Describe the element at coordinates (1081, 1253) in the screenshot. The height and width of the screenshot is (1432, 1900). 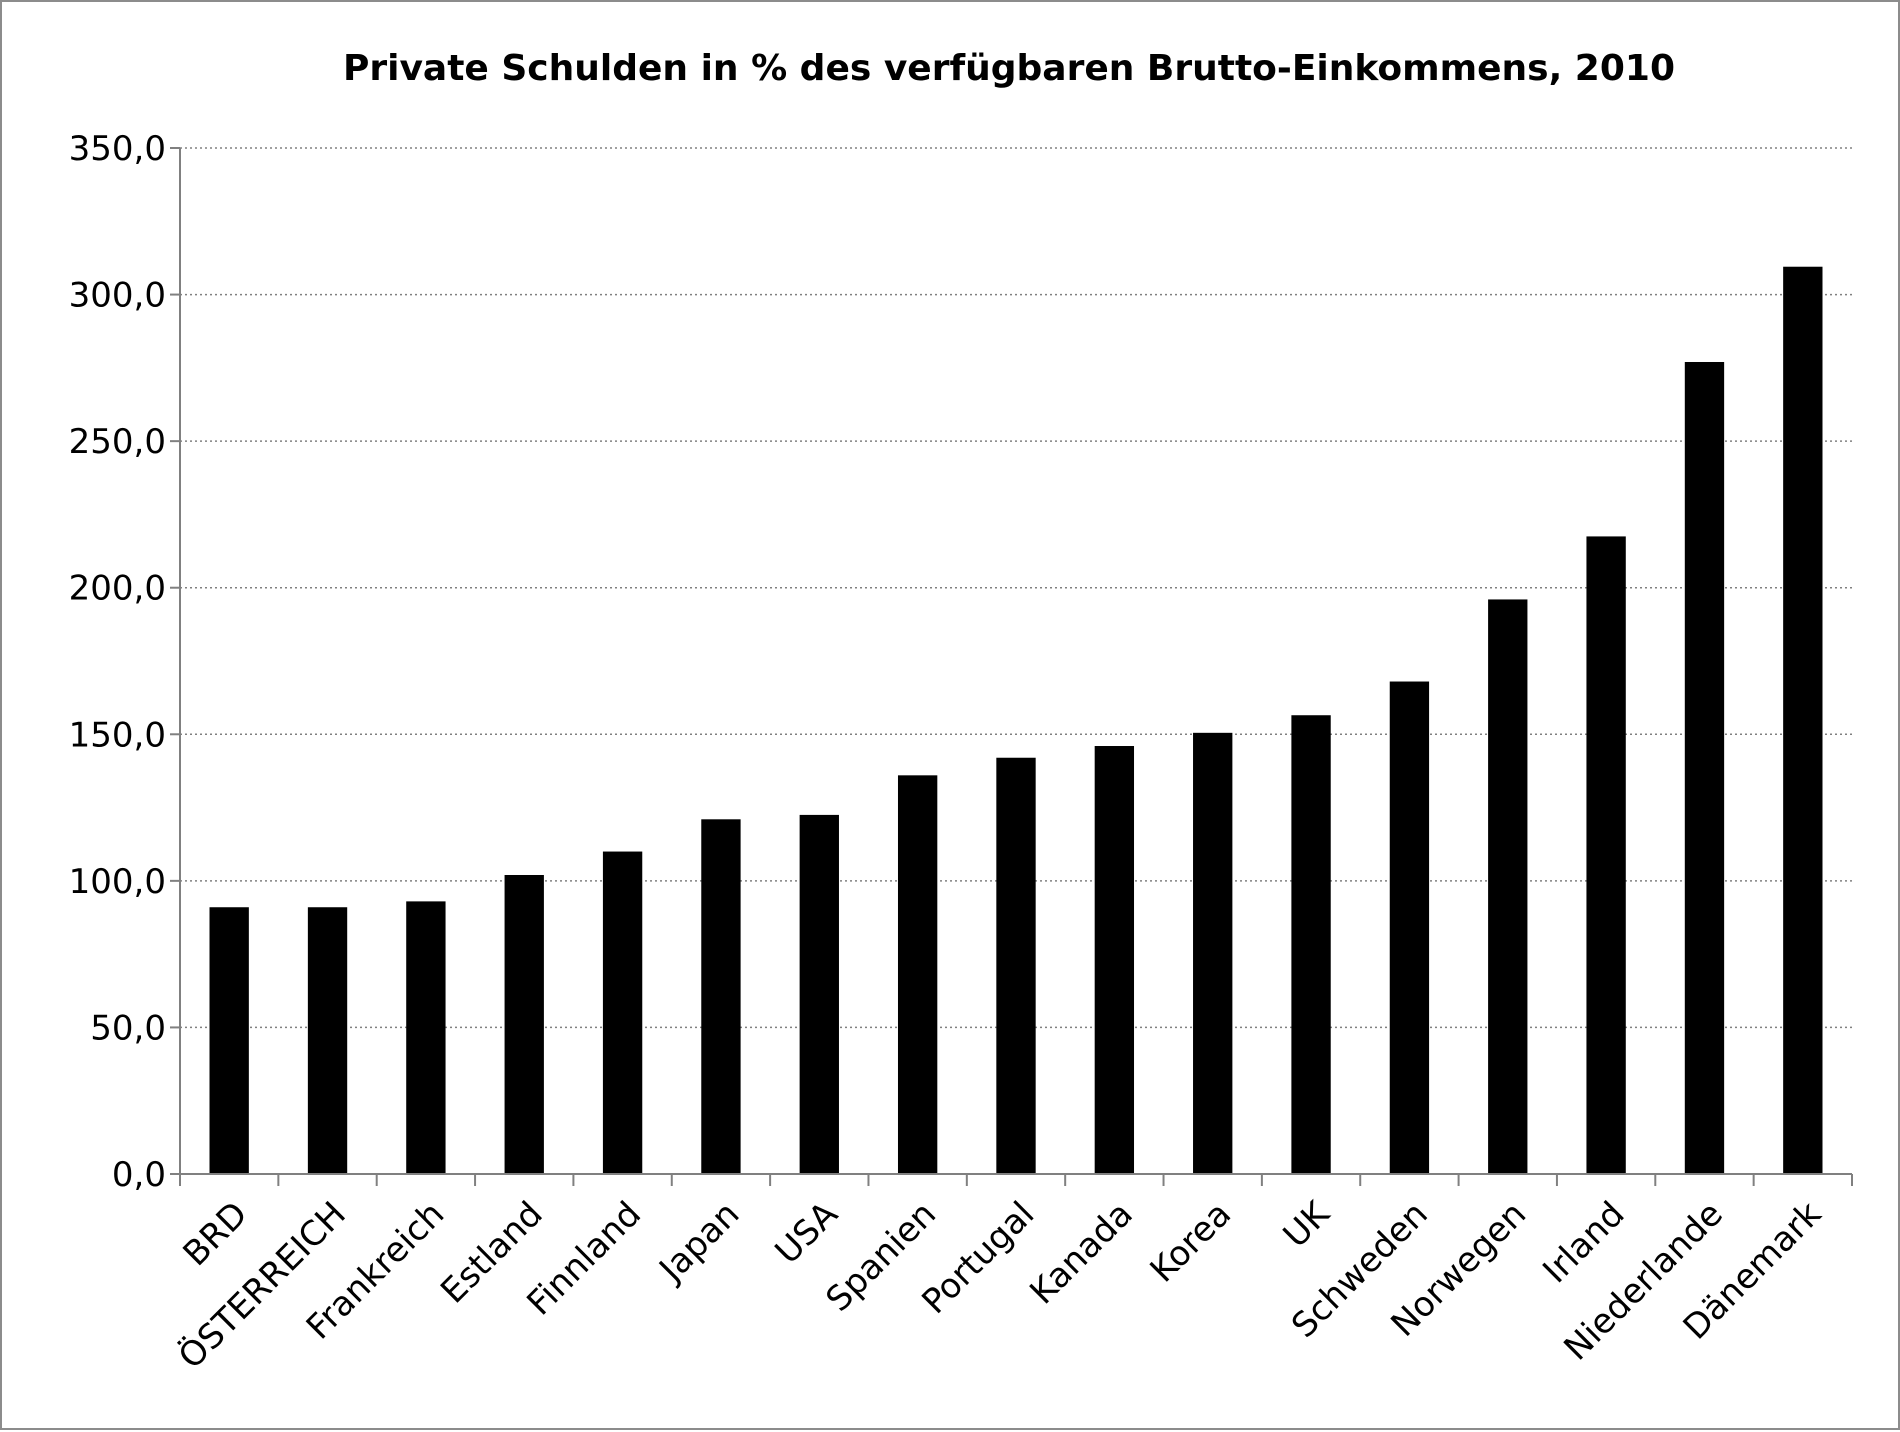
I see `x-tick-label: Kanada` at that location.